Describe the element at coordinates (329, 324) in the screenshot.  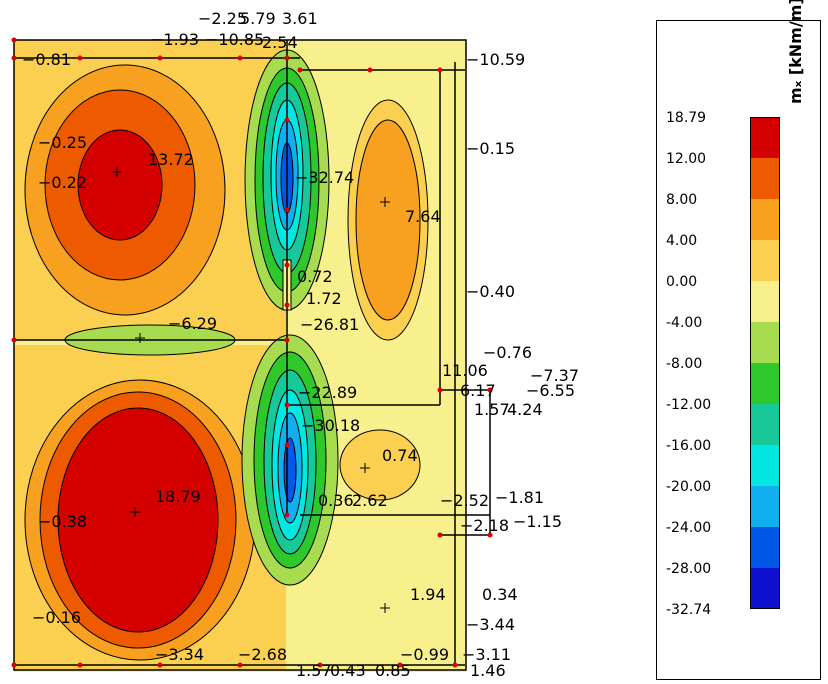
I see `value-label: −26.81` at that location.